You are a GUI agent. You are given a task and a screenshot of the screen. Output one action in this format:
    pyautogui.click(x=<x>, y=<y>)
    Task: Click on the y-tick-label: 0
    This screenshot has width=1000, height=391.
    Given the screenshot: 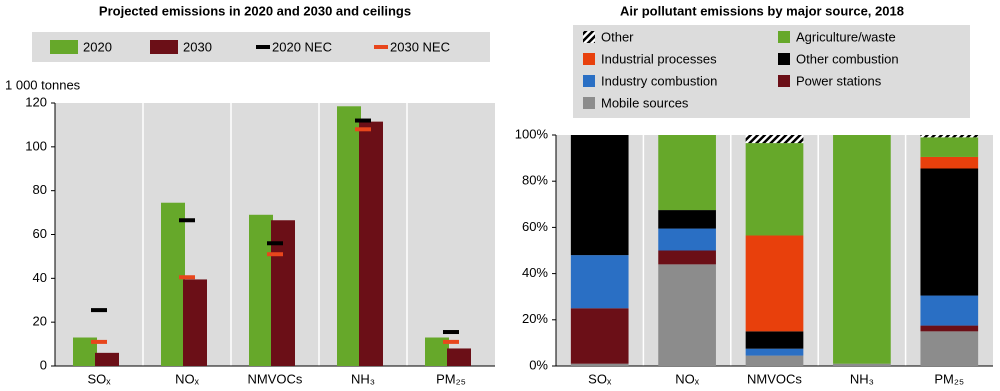 What is the action you would take?
    pyautogui.click(x=43, y=364)
    